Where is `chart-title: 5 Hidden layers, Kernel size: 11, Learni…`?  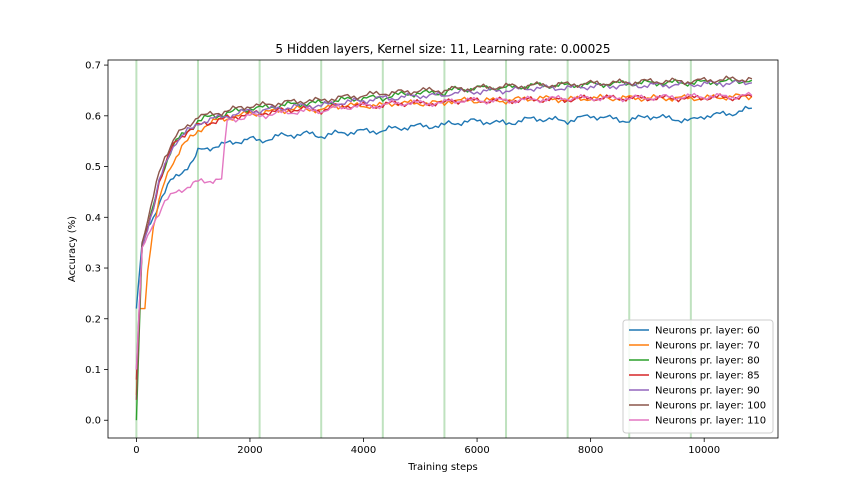
chart-title: 5 Hidden layers, Kernel size: 11, Learni… is located at coordinates (442, 49).